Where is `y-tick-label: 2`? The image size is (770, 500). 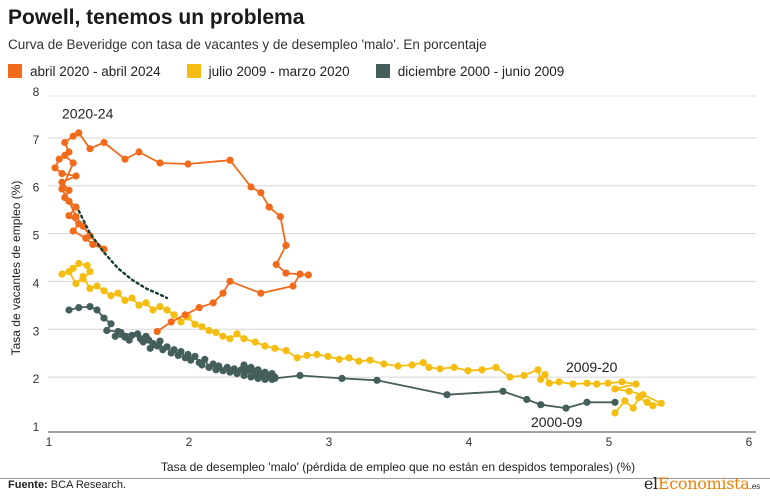
y-tick-label: 2 is located at coordinates (36, 379).